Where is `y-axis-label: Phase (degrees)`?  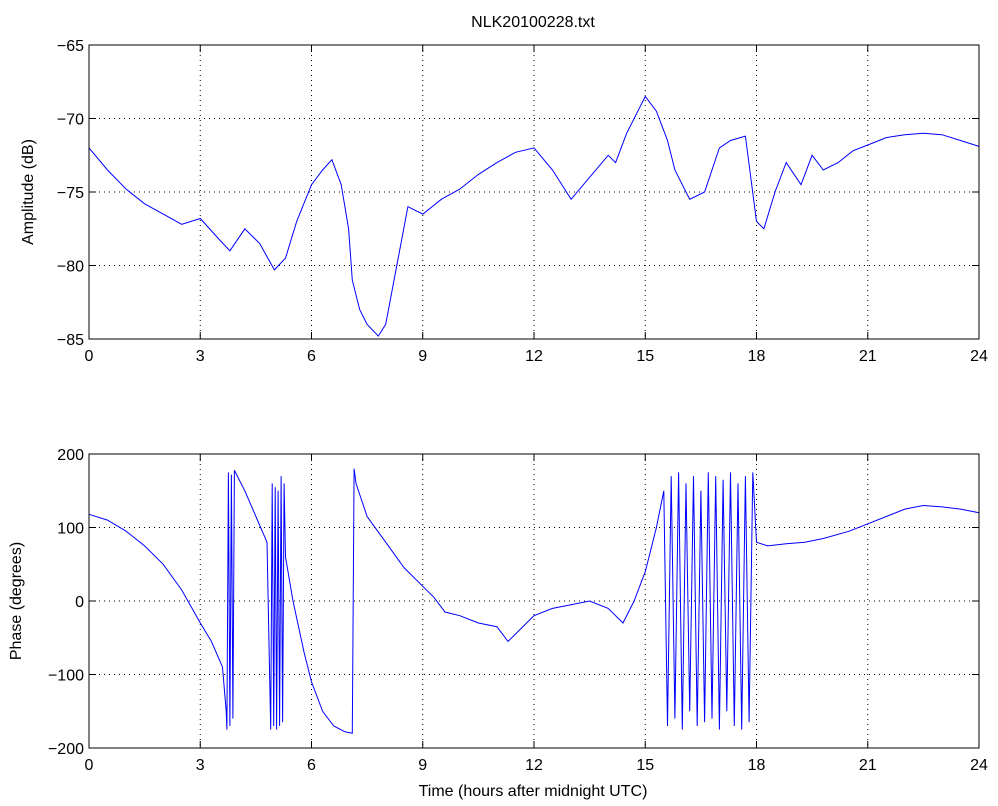 y-axis-label: Phase (degrees) is located at coordinates (16, 601).